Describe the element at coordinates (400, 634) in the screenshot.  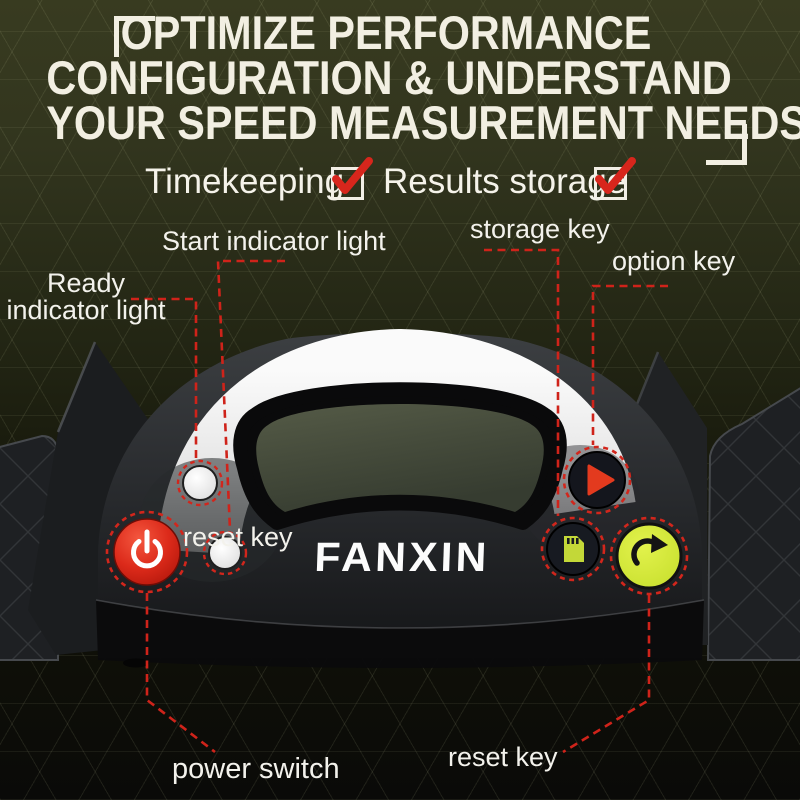
I see `device-base` at that location.